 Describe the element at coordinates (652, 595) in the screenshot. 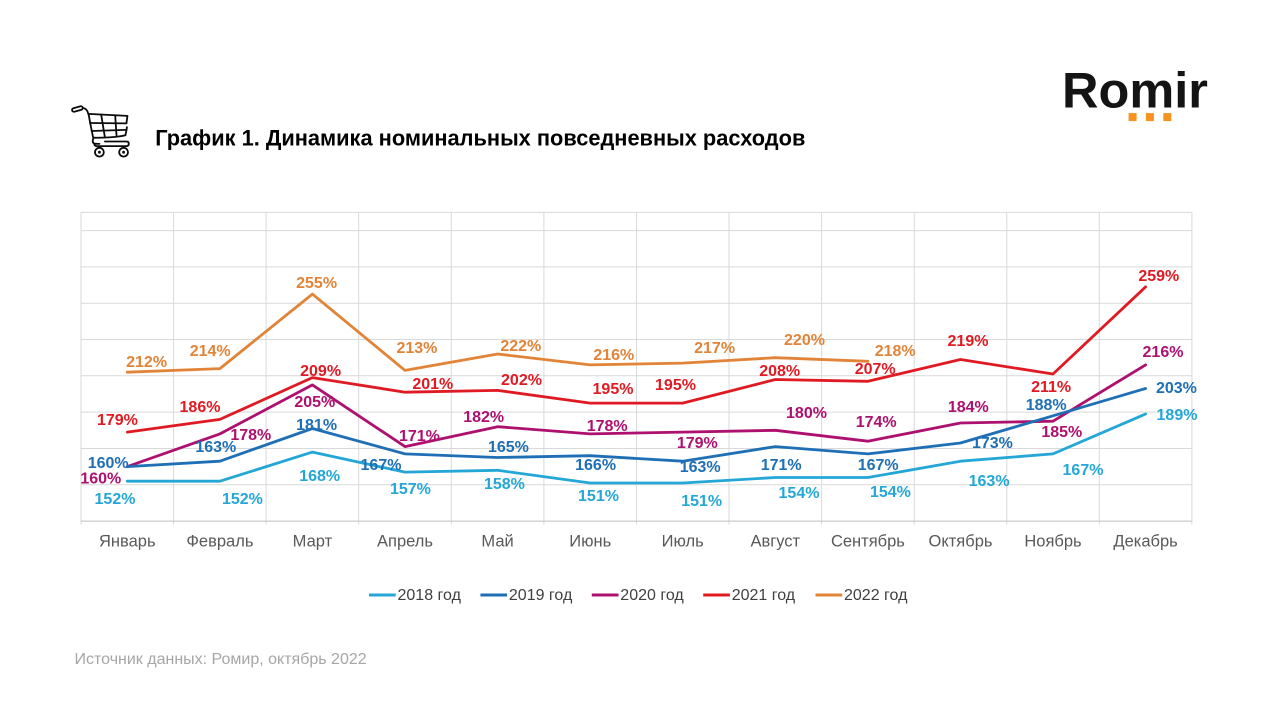

I see `svg-text: 2020 год` at that location.